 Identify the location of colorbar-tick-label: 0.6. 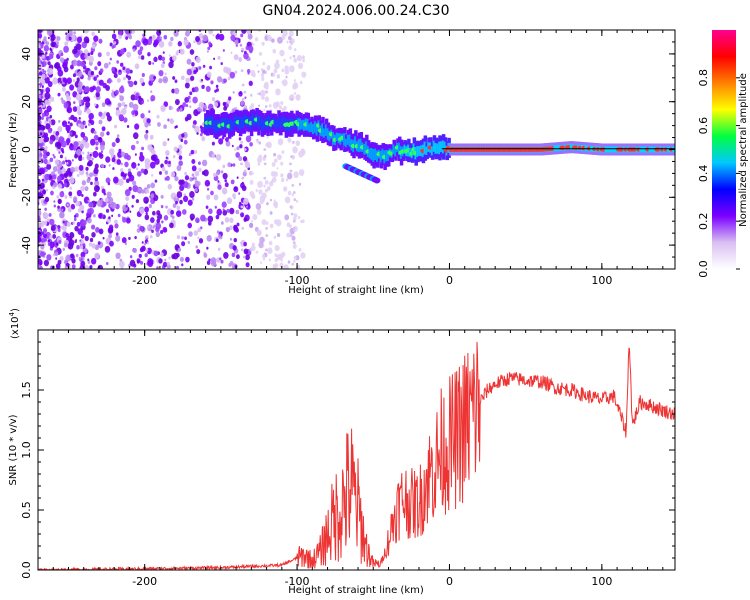
(703, 126).